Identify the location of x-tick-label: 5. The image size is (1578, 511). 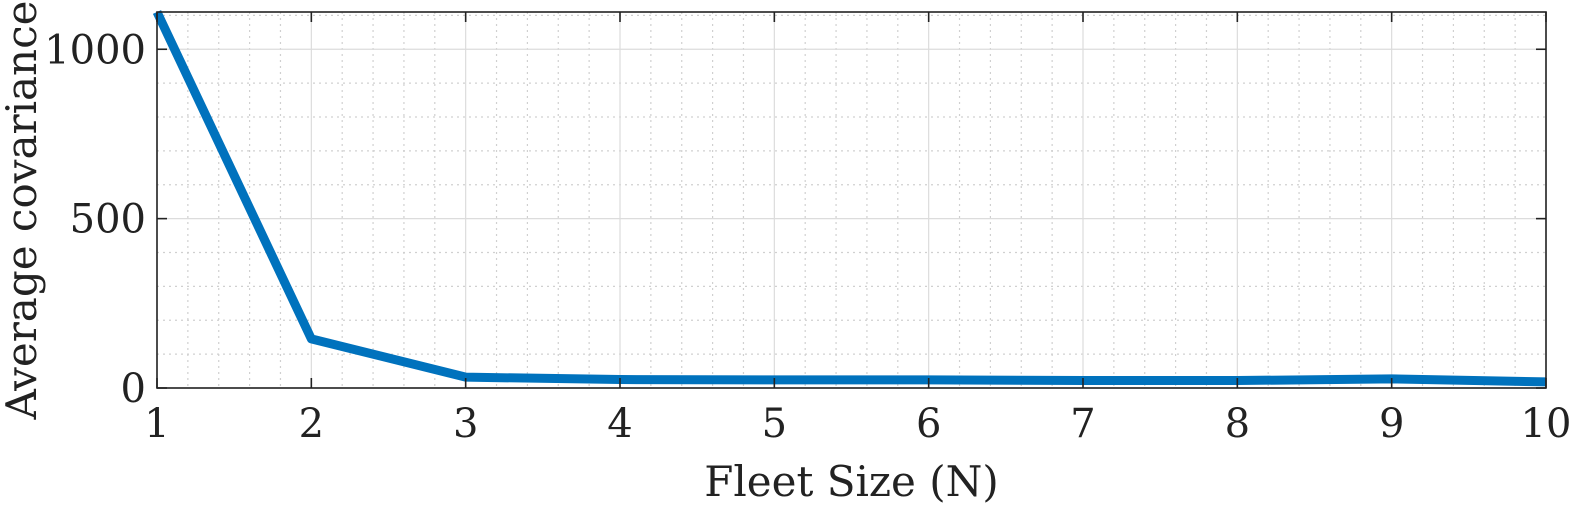
(774, 424).